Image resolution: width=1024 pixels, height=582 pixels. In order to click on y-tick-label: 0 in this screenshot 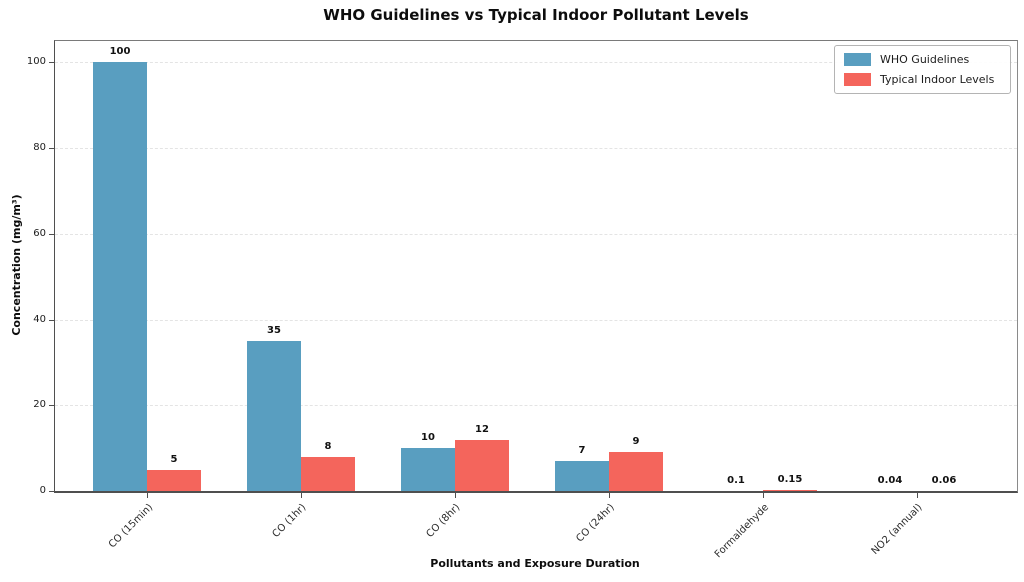, I will do `click(42, 490)`.